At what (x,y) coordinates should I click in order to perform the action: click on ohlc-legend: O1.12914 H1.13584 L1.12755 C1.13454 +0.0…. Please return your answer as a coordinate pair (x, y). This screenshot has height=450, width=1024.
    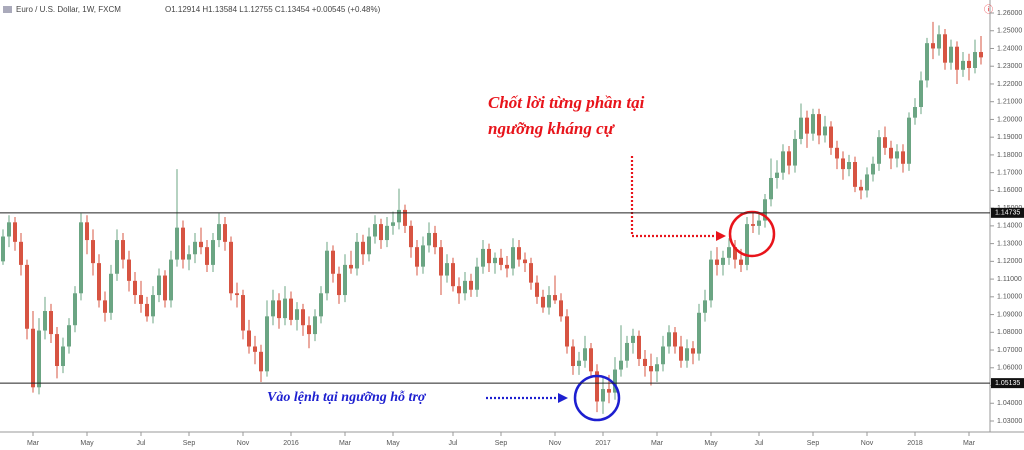
    Looking at the image, I should click on (273, 9).